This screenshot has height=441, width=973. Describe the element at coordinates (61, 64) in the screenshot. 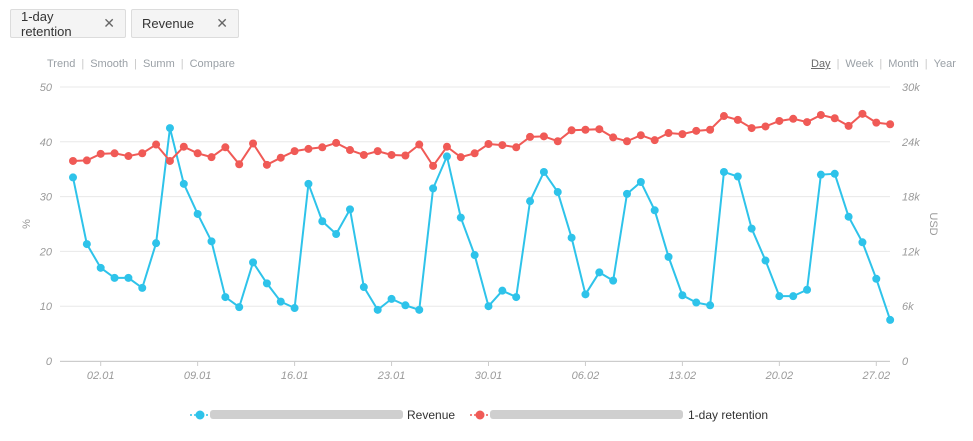

I see `trend-option: Trend` at that location.